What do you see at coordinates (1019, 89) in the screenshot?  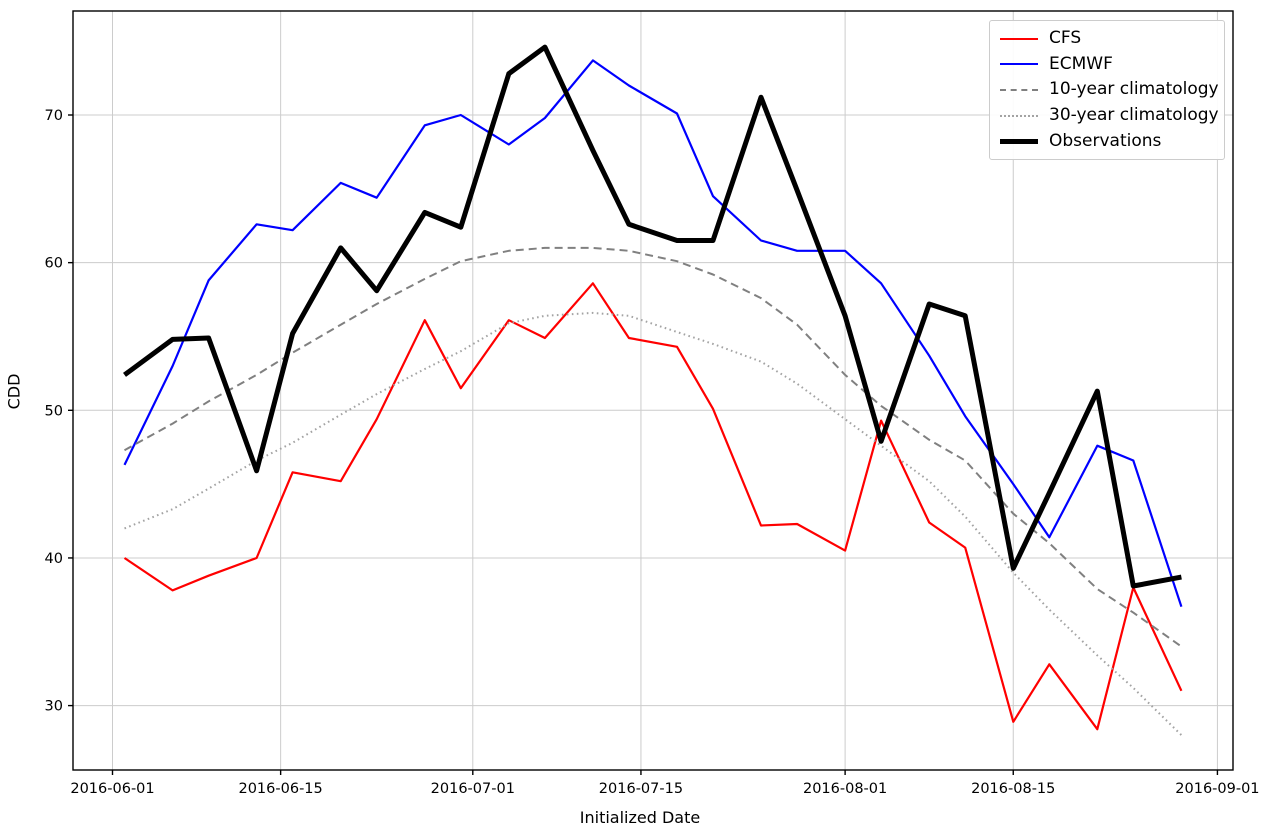 I see `10yr-climatology-line-sample-icon` at bounding box center [1019, 89].